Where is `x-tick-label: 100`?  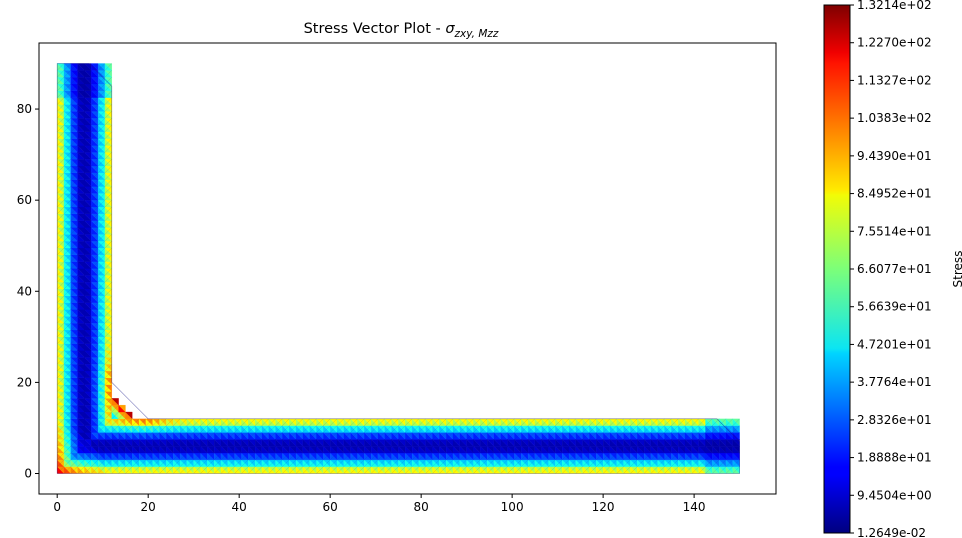
x-tick-label: 100 is located at coordinates (512, 507).